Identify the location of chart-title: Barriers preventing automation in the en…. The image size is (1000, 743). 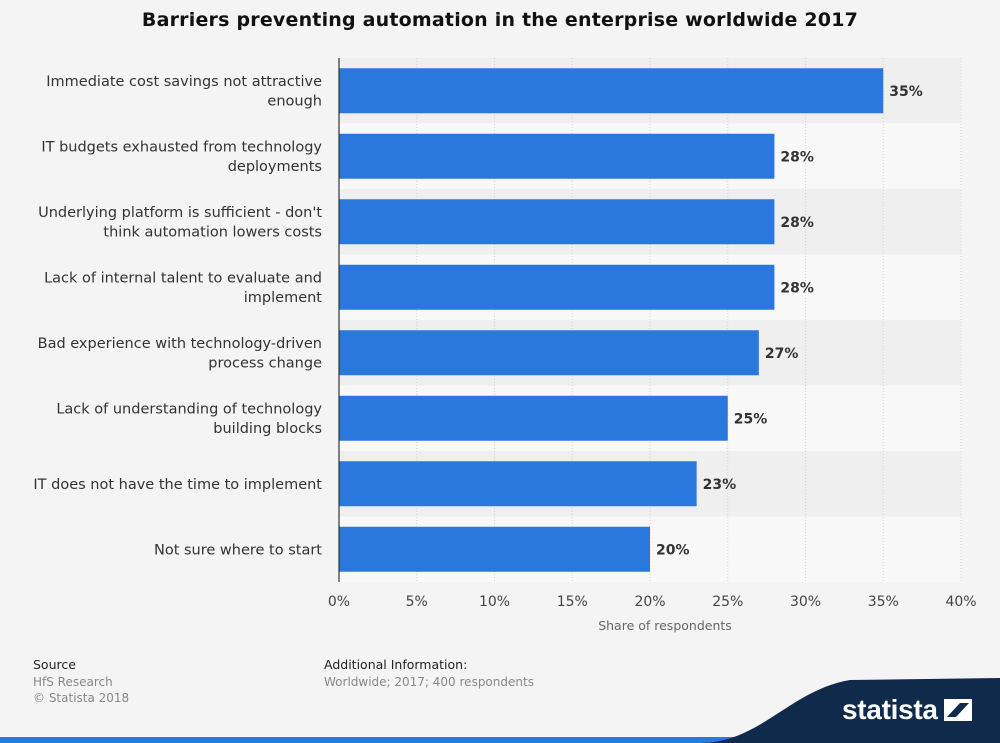
(500, 20).